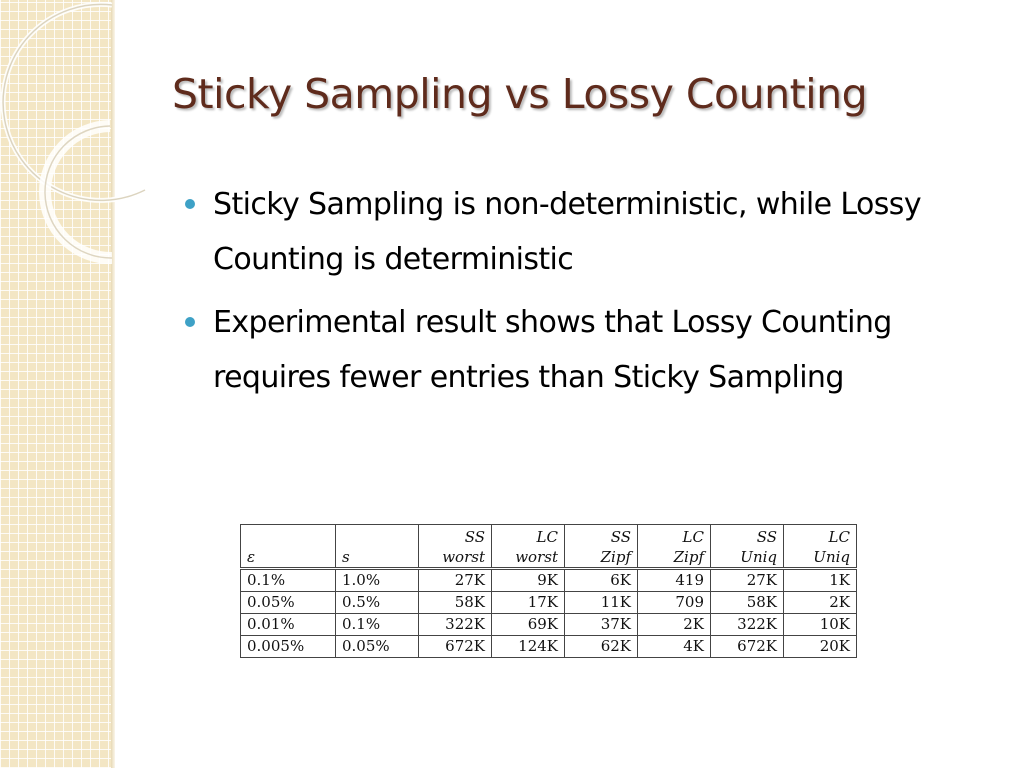  Describe the element at coordinates (674, 646) in the screenshot. I see `table-cell: 4K` at that location.